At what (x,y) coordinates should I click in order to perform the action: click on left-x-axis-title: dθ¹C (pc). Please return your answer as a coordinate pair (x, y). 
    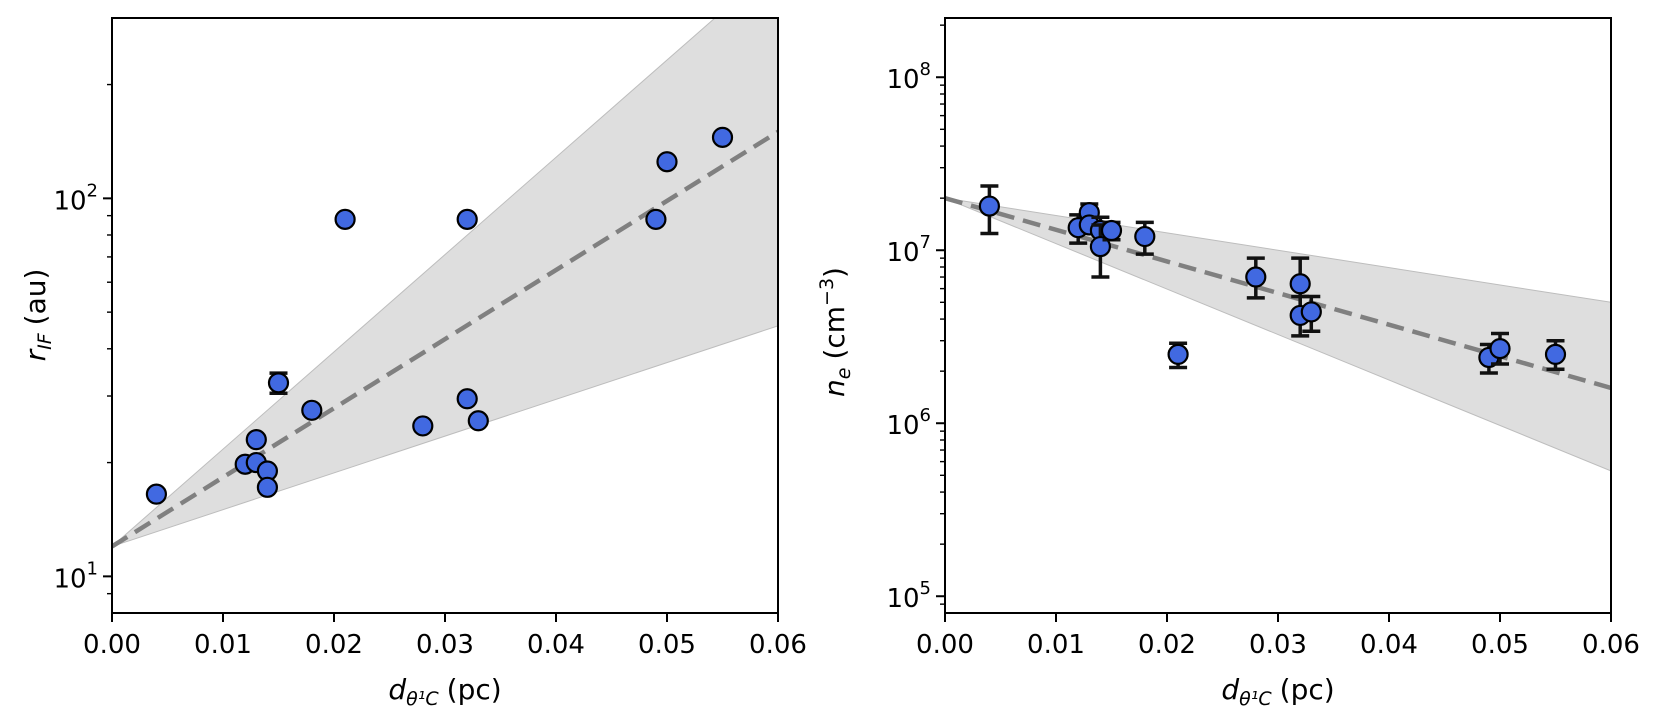
    Looking at the image, I should click on (444, 691).